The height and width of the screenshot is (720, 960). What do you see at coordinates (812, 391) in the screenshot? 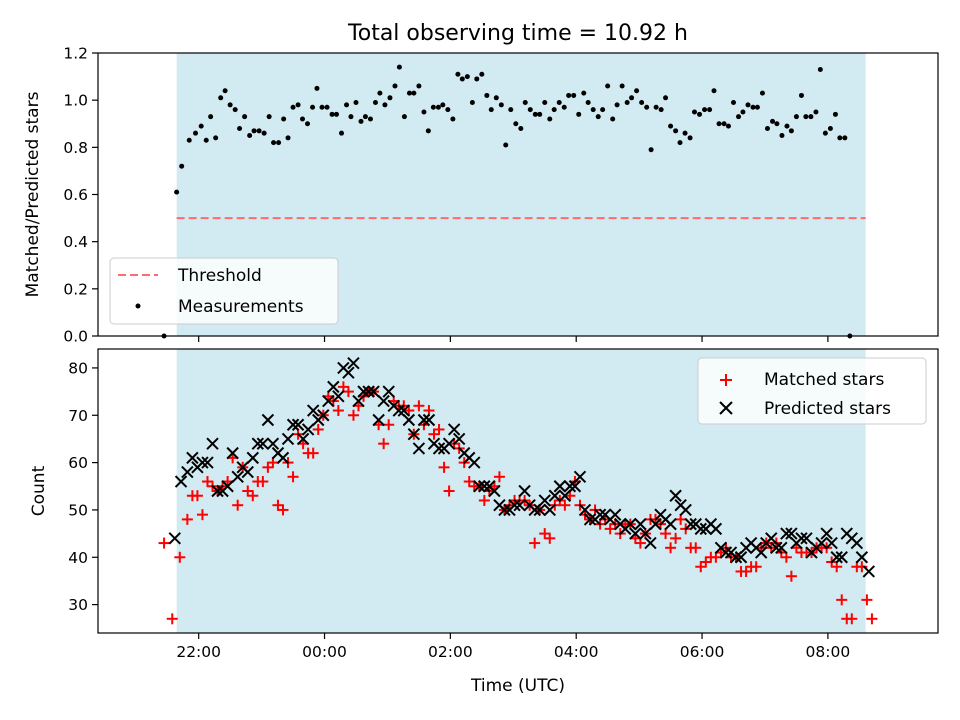
I see `bottom-legend-box` at bounding box center [812, 391].